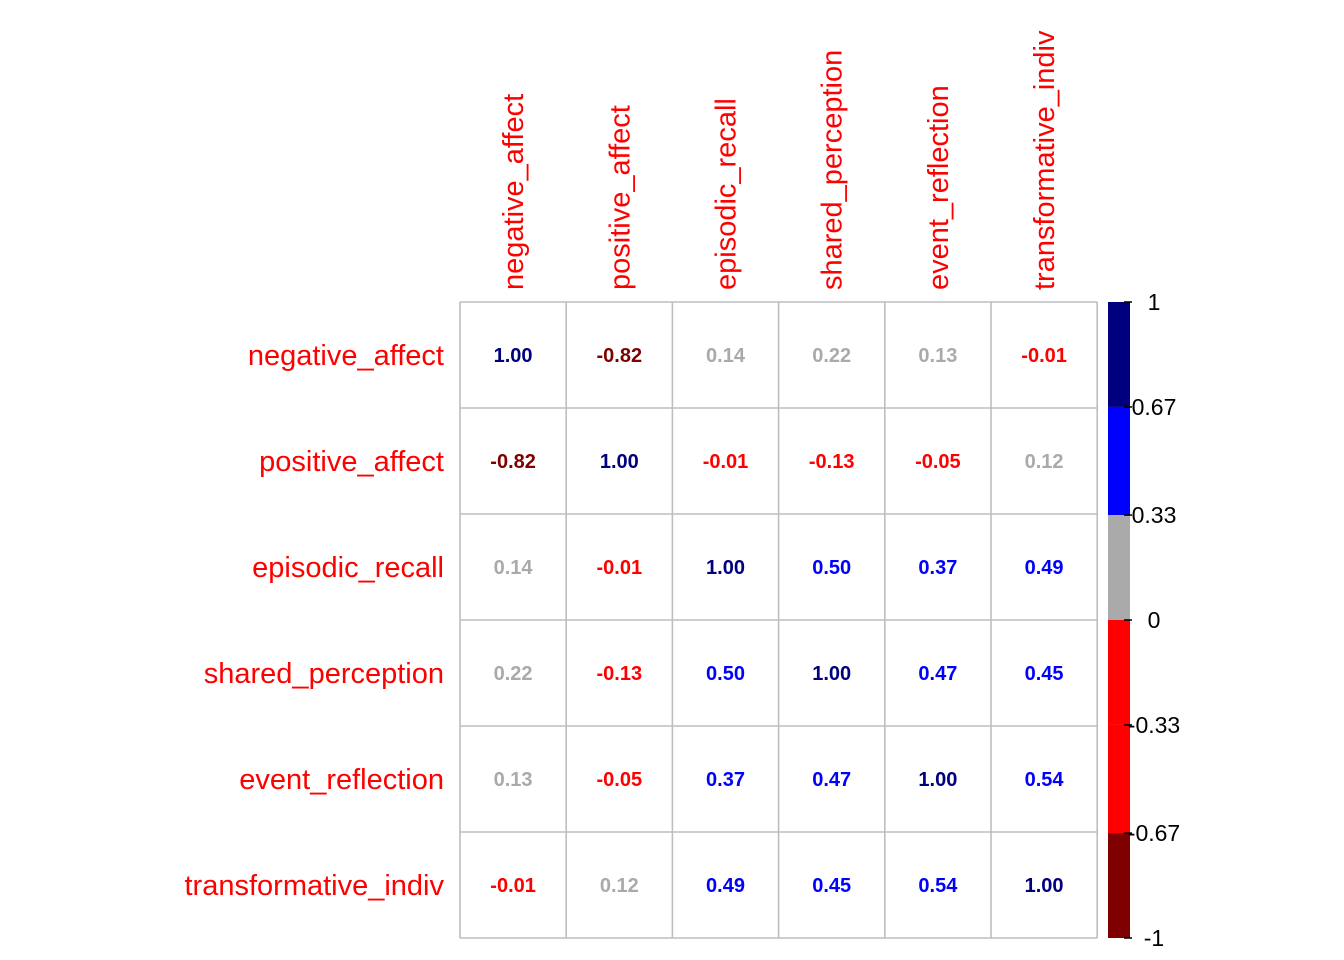  What do you see at coordinates (346, 356) in the screenshot?
I see `row-label: negative_affect` at bounding box center [346, 356].